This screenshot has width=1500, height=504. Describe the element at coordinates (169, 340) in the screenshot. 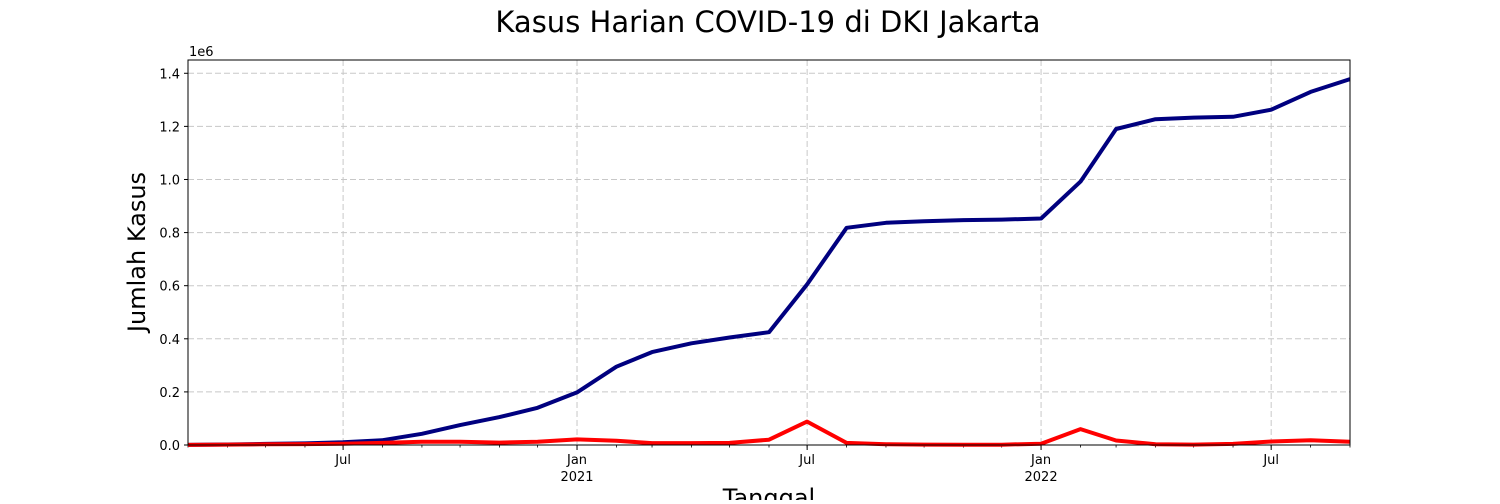

I see `y-tick-label: 0.4` at that location.